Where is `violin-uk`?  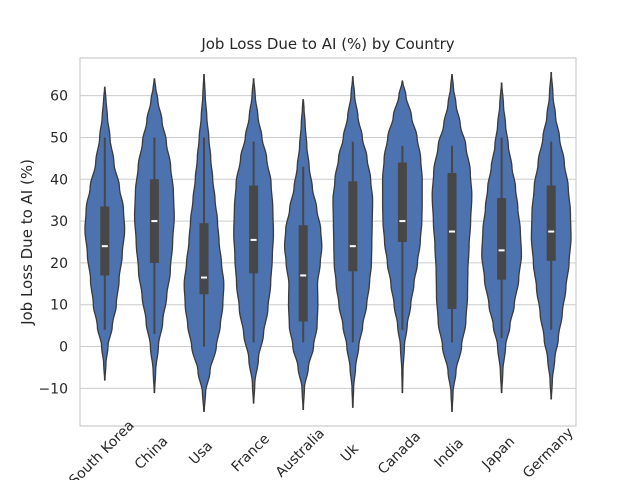 violin-uk is located at coordinates (353, 242).